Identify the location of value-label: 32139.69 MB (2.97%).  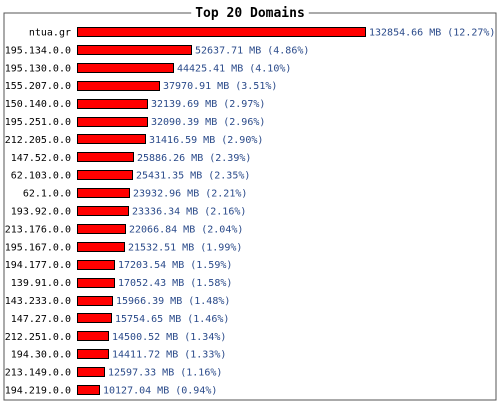
(208, 104).